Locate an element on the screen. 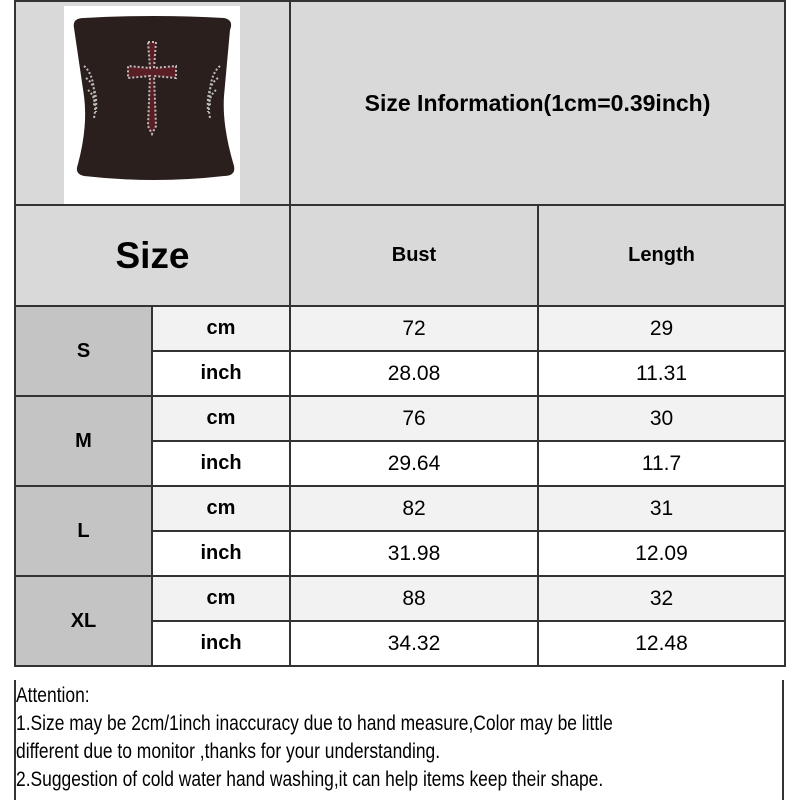  length-value: 11.7 is located at coordinates (661, 463).